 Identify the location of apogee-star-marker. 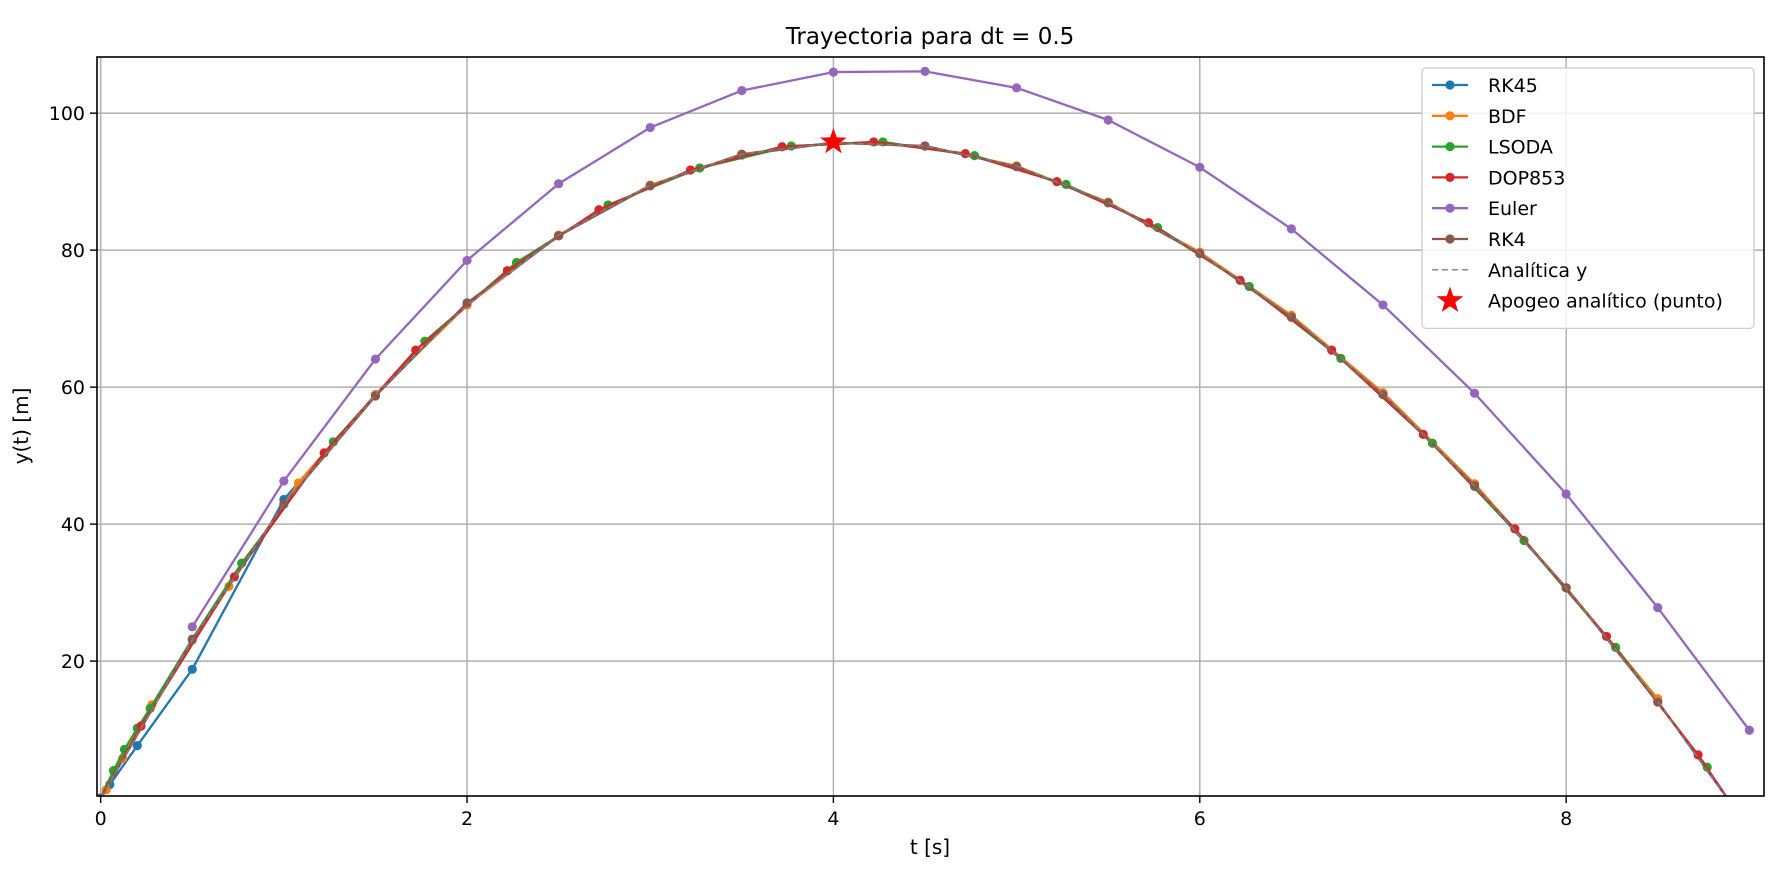
(833, 140).